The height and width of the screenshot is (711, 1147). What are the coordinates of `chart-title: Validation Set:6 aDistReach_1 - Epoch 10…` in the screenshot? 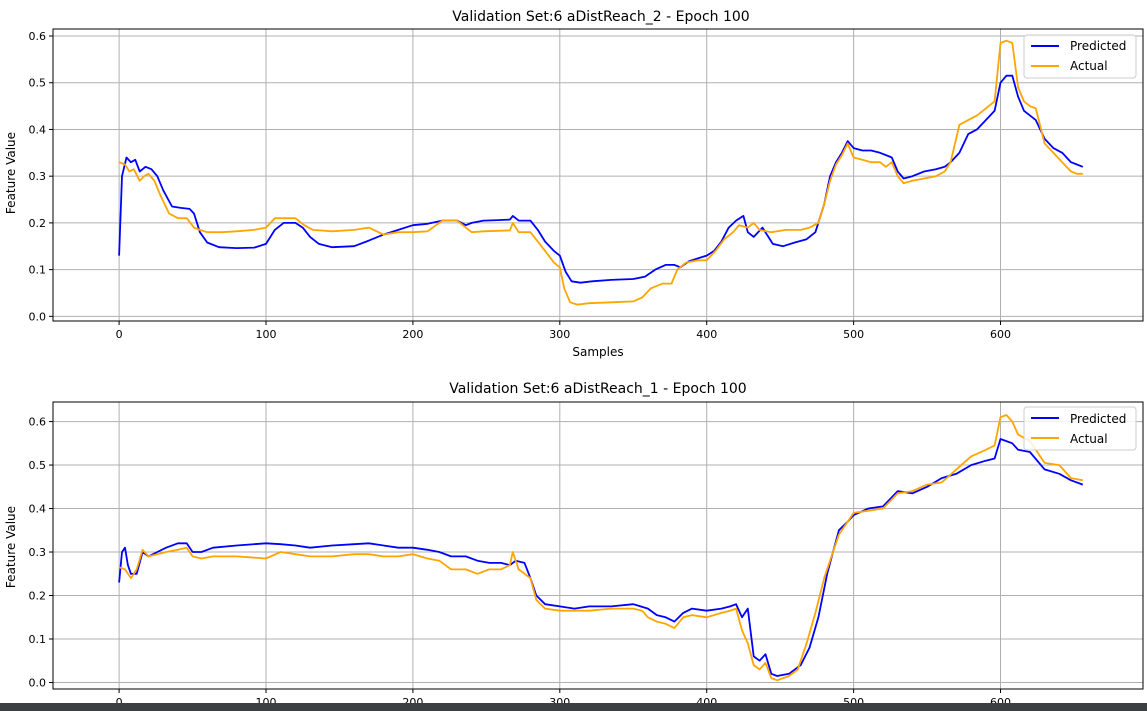 It's located at (597, 389).